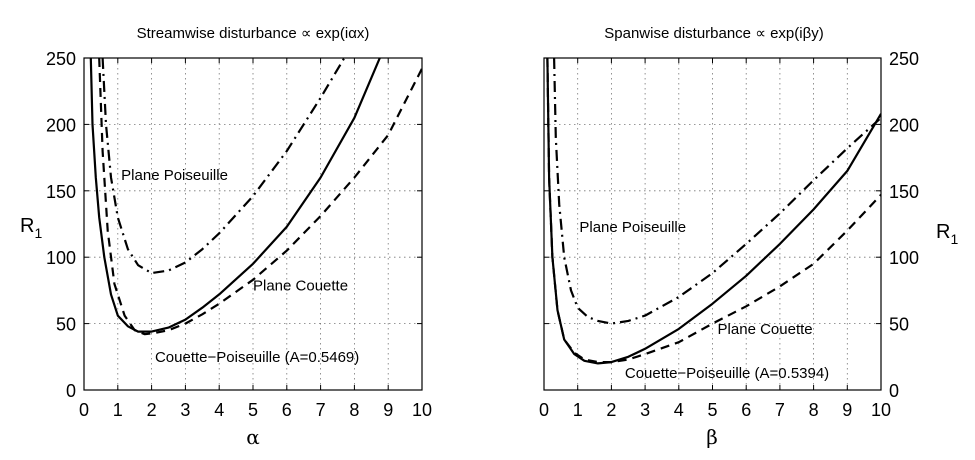  What do you see at coordinates (253, 33) in the screenshot?
I see `chart-title: Streamwise disturbance ∝ exp(iαx)` at bounding box center [253, 33].